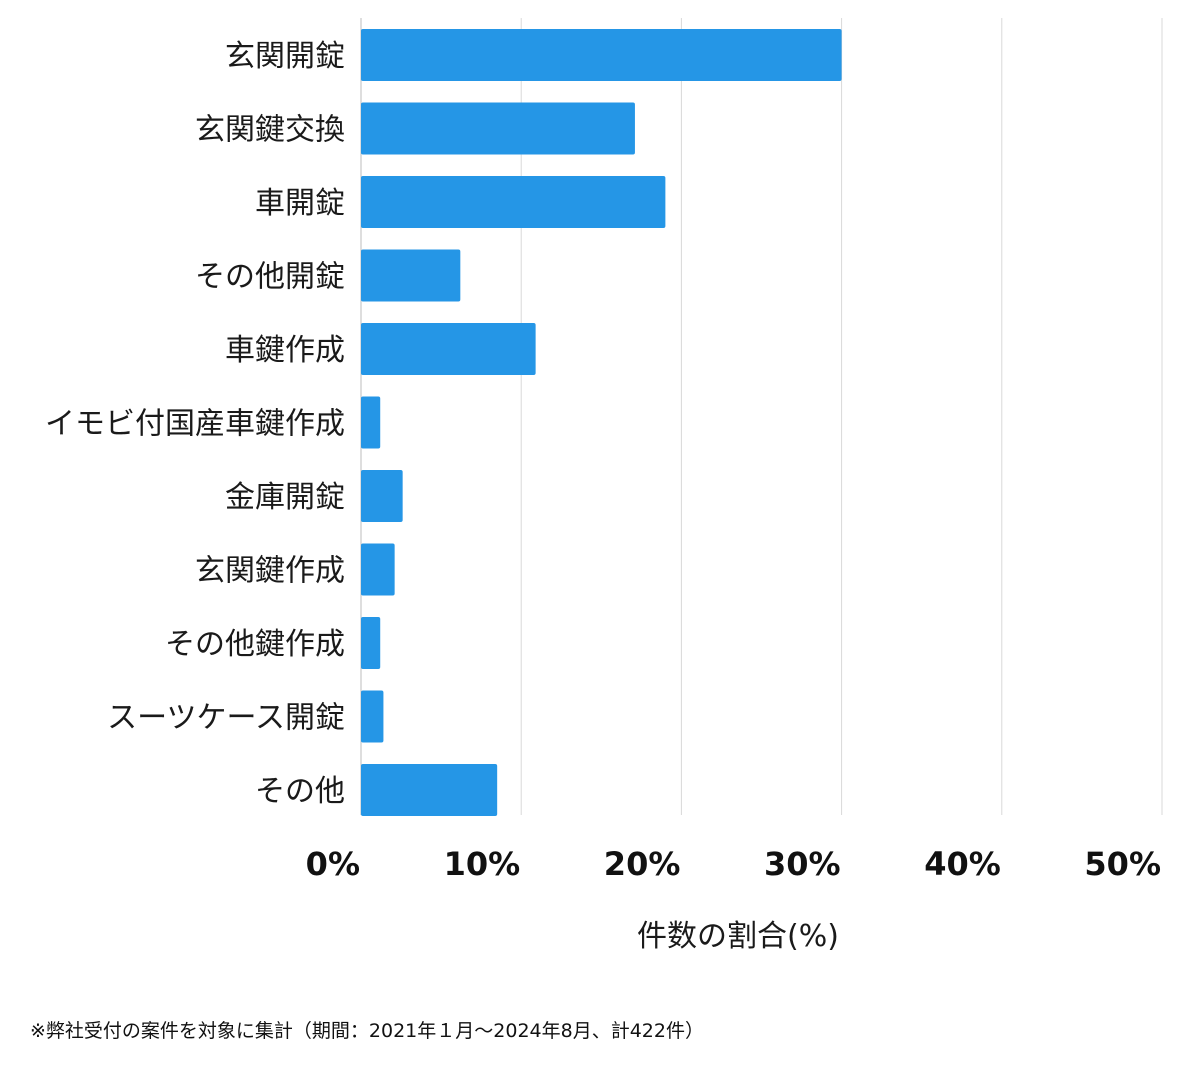 This screenshot has width=1200, height=1069. What do you see at coordinates (270, 130) in the screenshot?
I see `category-label: 玄関鍵交換` at bounding box center [270, 130].